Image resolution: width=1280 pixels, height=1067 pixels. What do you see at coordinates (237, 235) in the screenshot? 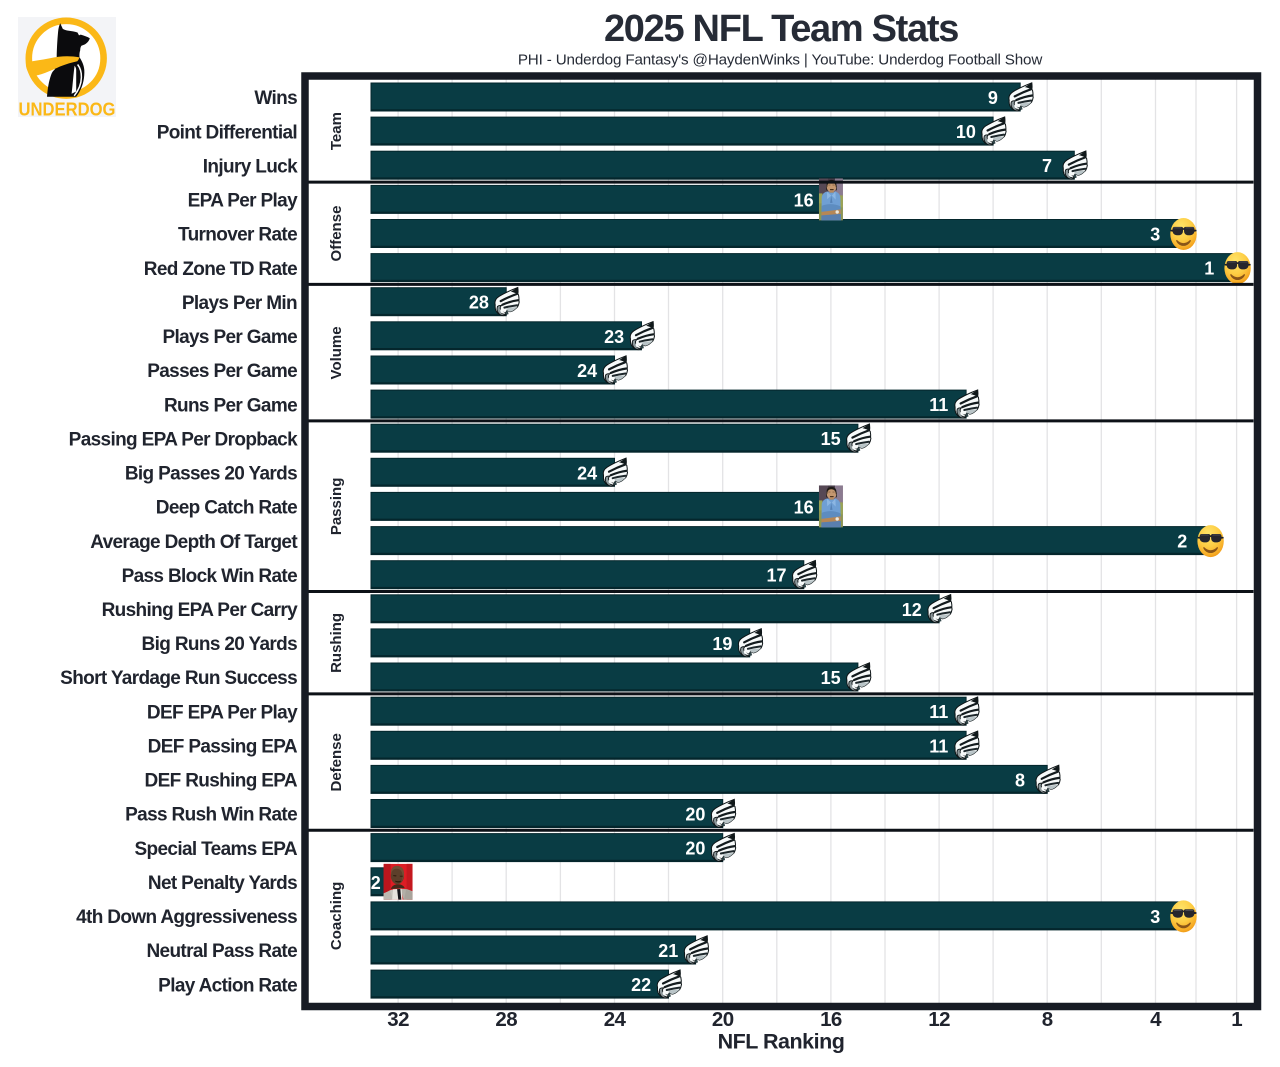
I see `svg-text: Turnover Rate` at bounding box center [237, 235].